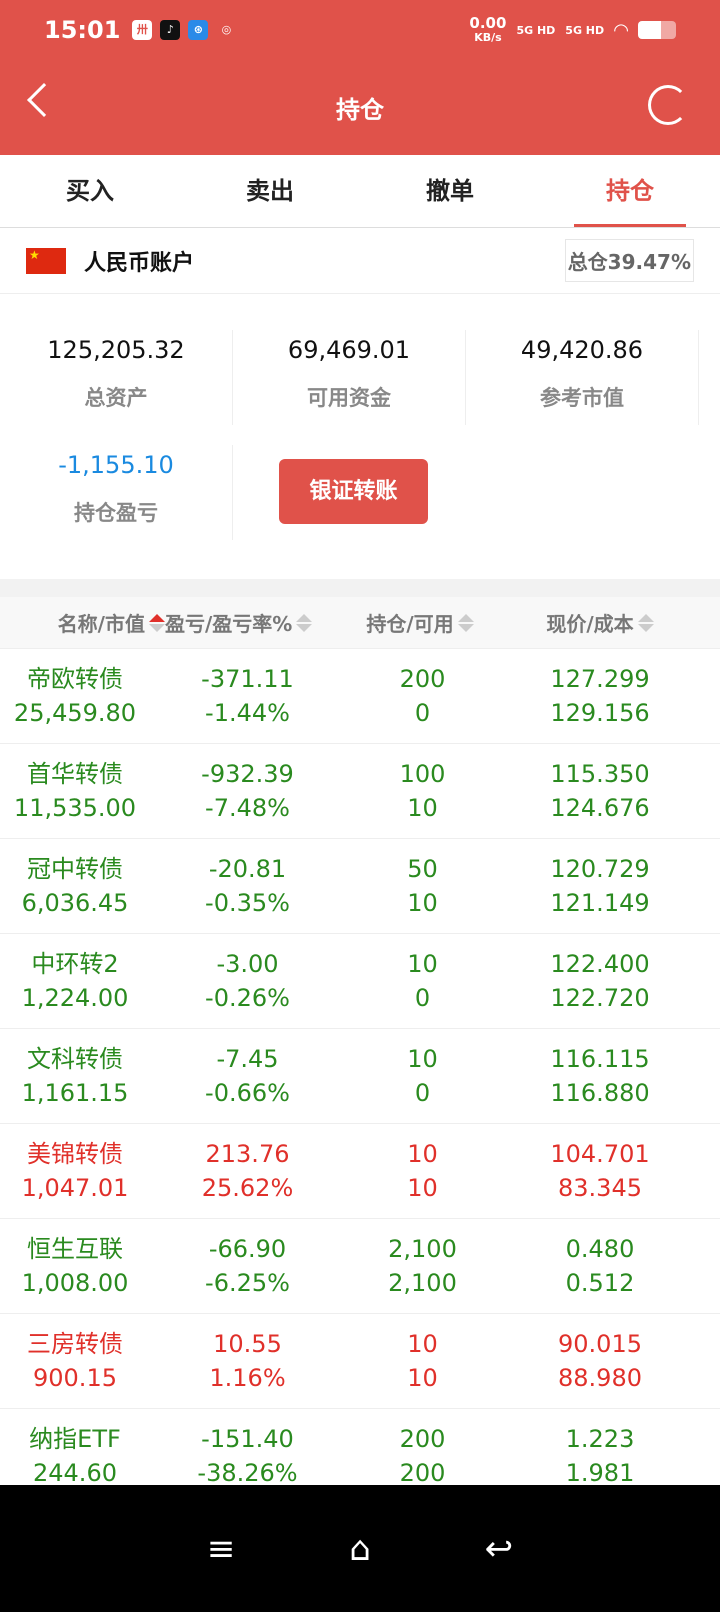  I want to click on mv: 1,224.00, so click(75, 998).